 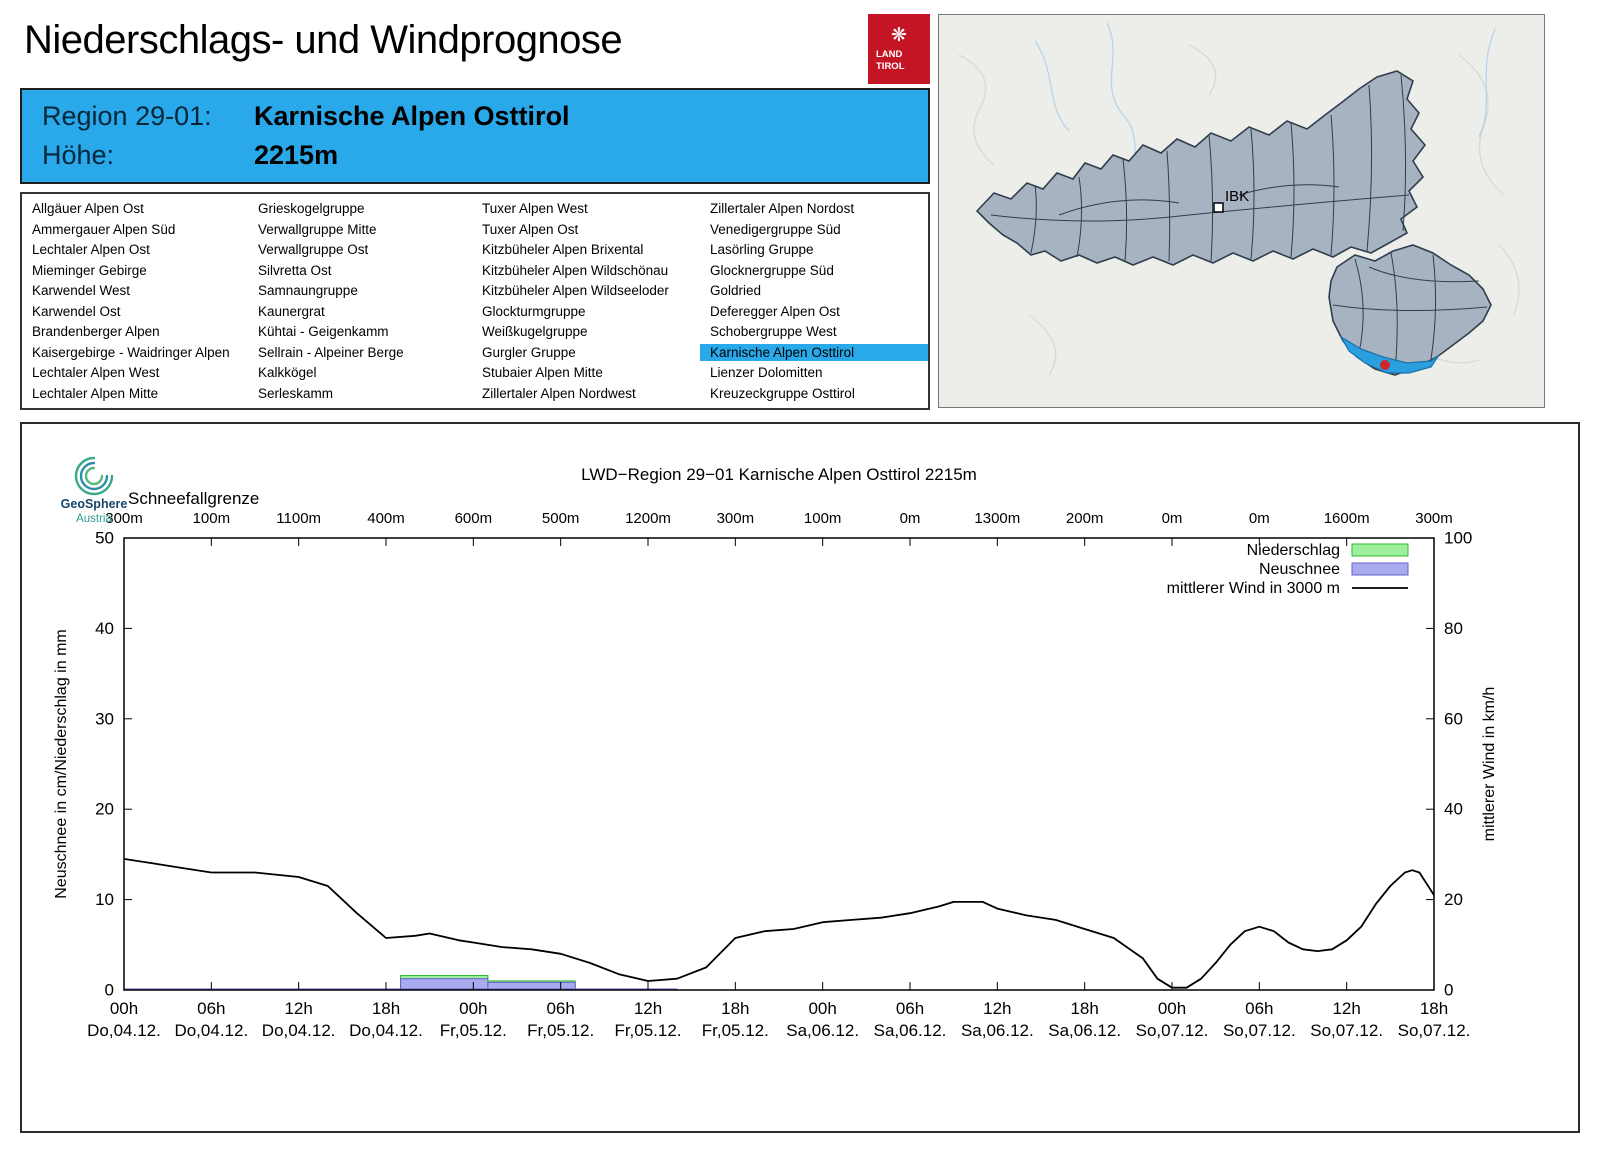 I want to click on x-tick-day: So,07.12., so click(x=1434, y=1030).